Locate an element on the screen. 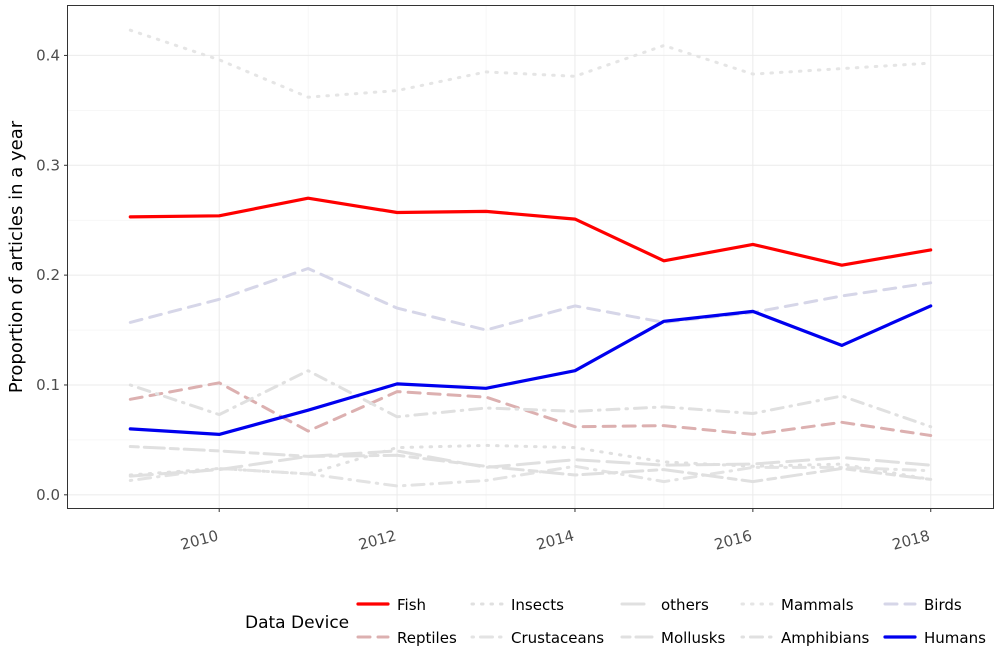  legend-label-fish: Fish is located at coordinates (411, 605).